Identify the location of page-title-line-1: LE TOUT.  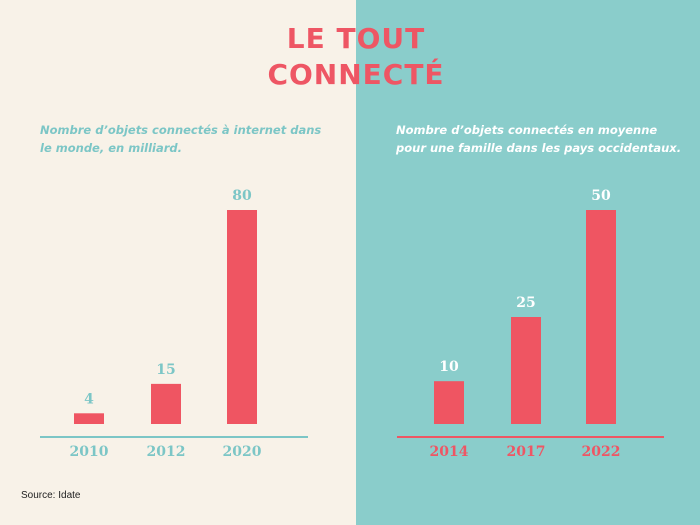
(356, 38).